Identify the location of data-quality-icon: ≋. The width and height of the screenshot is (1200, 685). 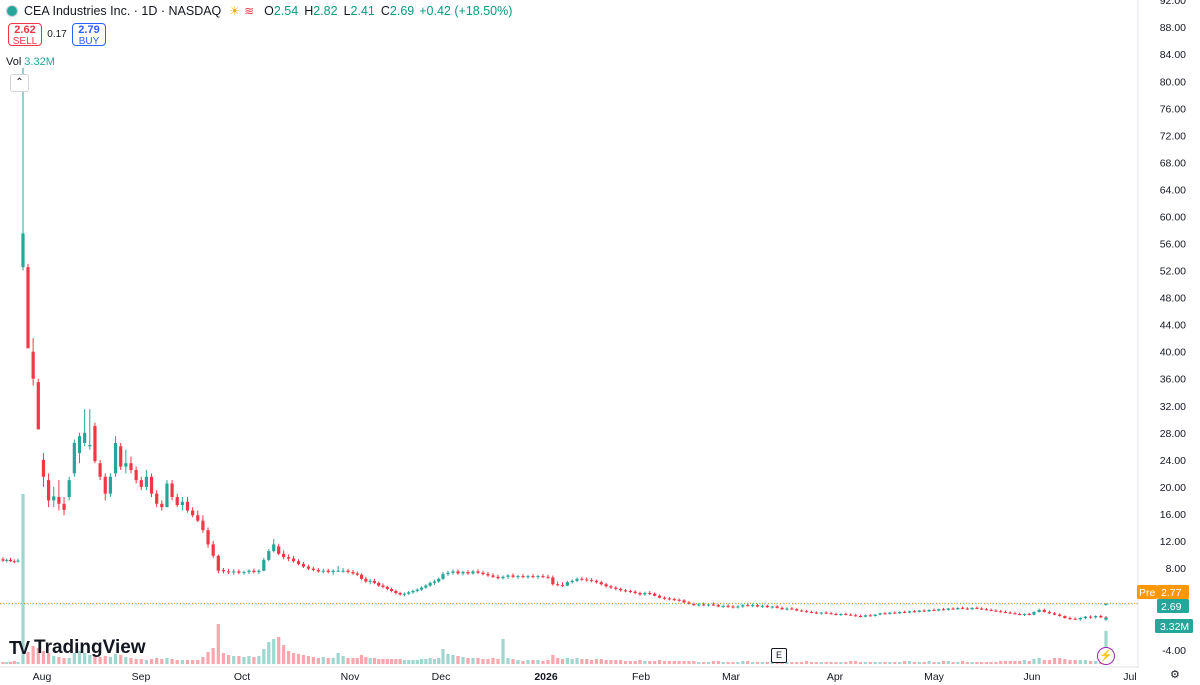
(249, 11).